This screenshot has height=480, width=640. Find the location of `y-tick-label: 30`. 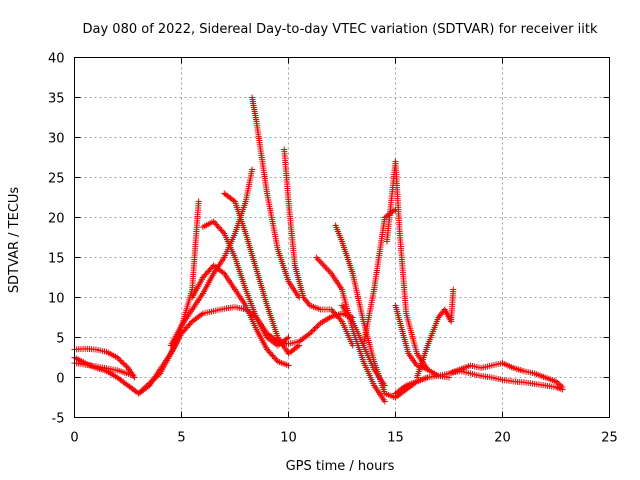

y-tick-label: 30 is located at coordinates (56, 139).